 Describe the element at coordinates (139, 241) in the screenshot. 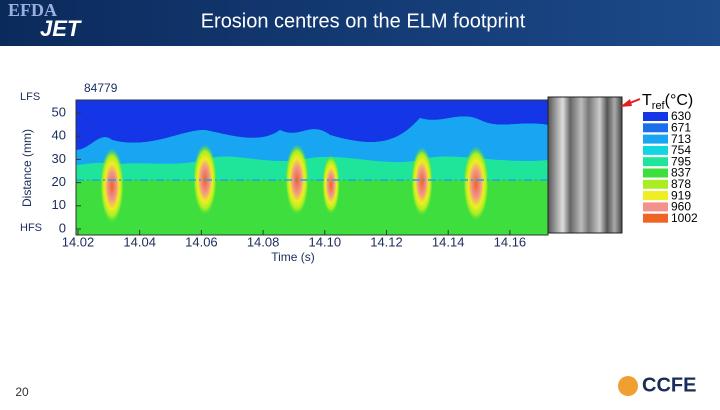

I see `x-tick-label: 14.04` at that location.